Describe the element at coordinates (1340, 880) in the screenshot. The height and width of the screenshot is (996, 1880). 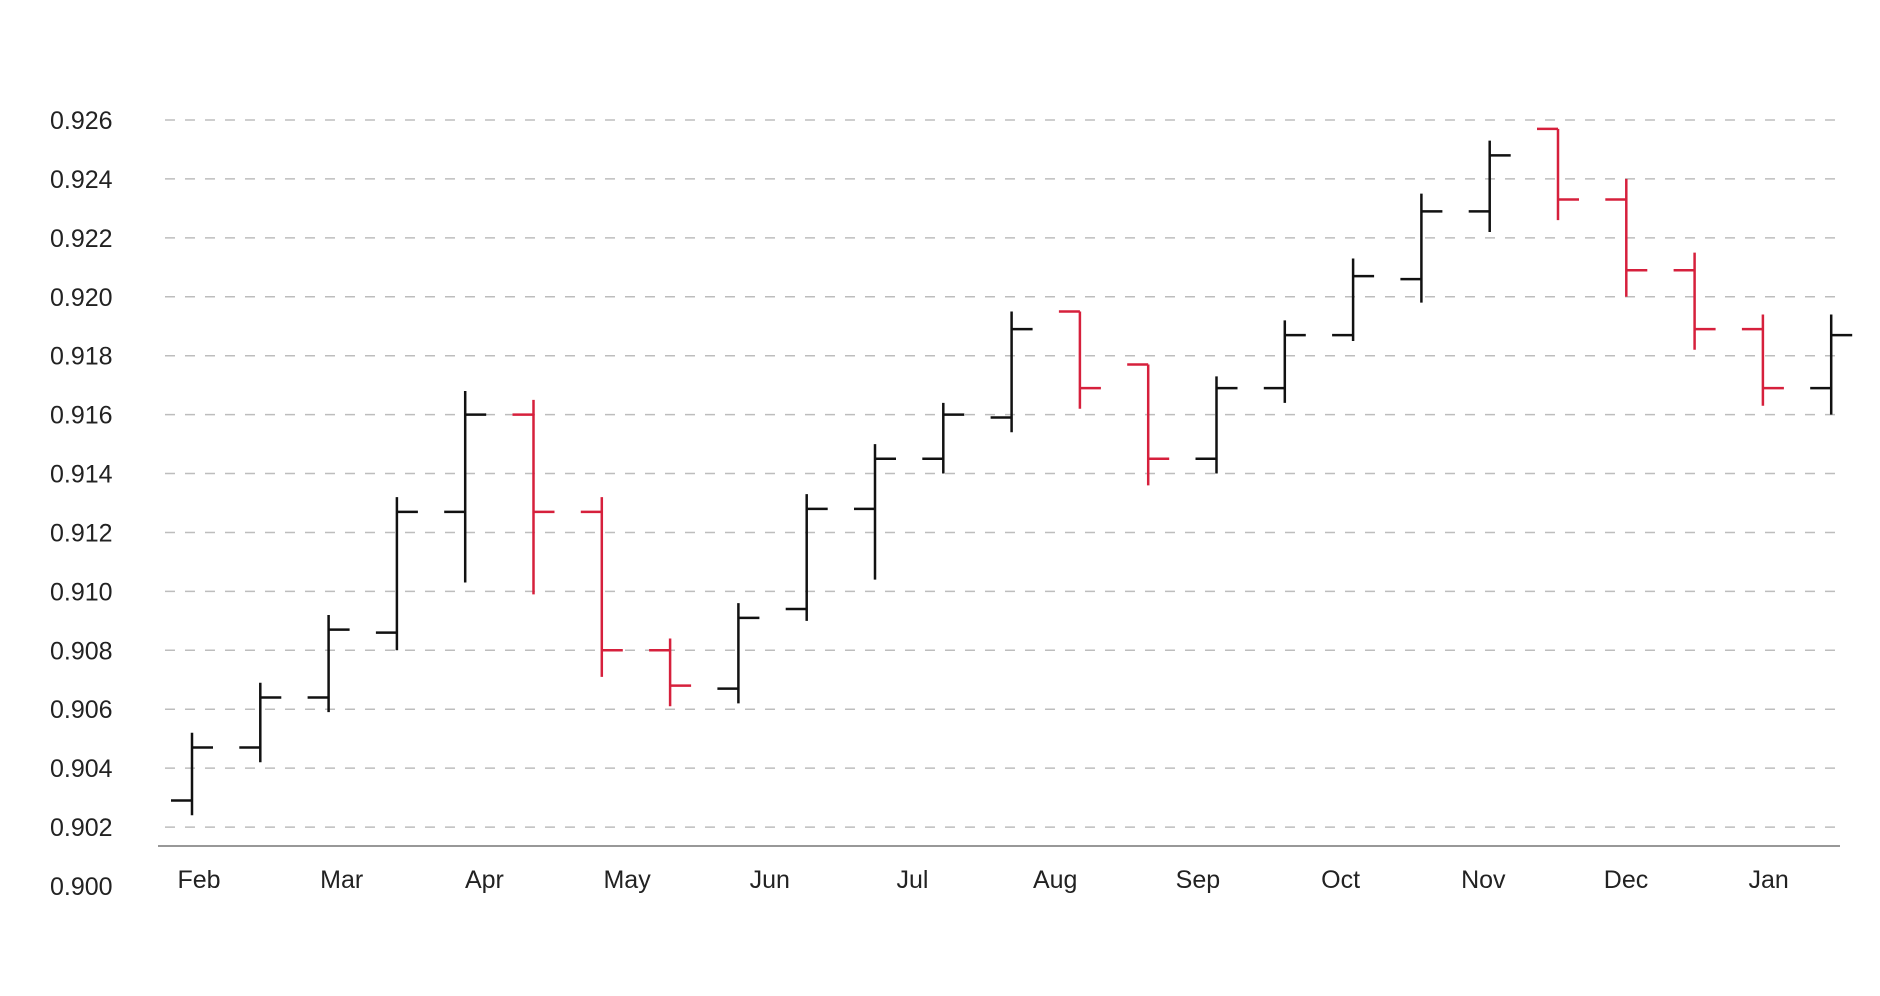
I see `x-tick-label: Oct` at that location.